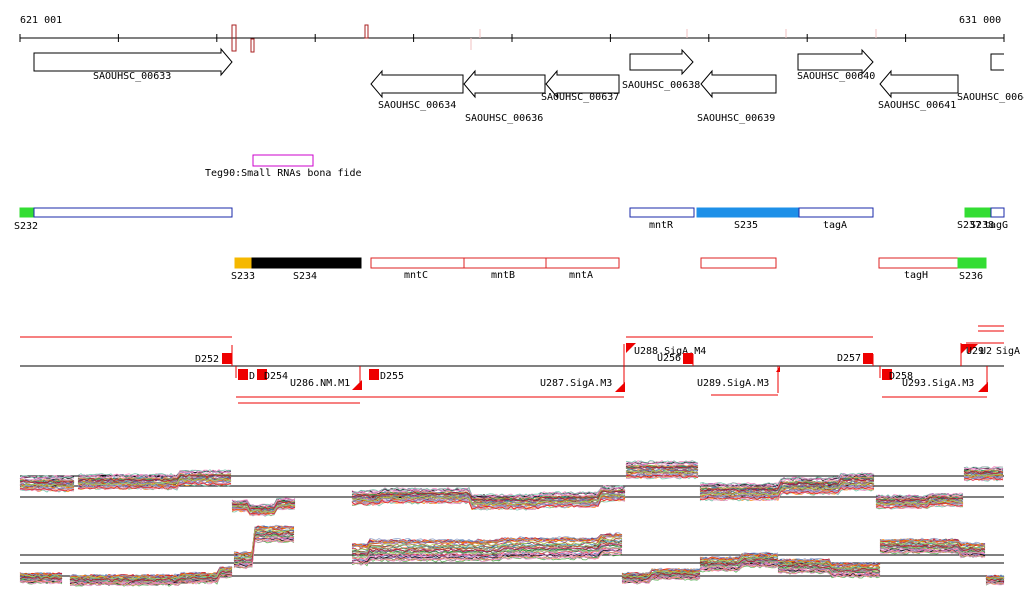 This screenshot has height=611, width=1024. I want to click on segment-label: S236, so click(971, 276).